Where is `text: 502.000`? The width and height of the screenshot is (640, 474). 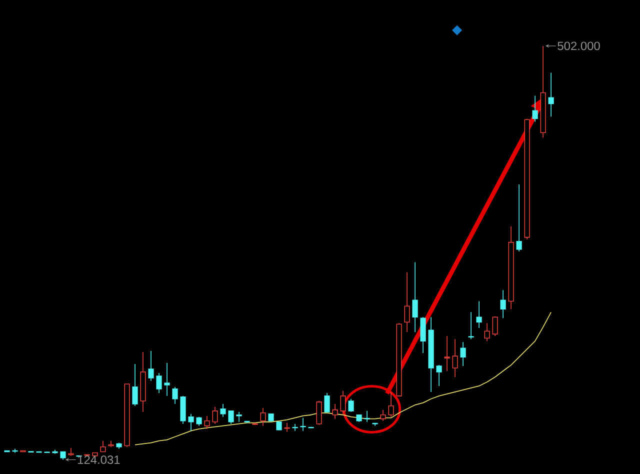
text: 502.000 is located at coordinates (579, 46).